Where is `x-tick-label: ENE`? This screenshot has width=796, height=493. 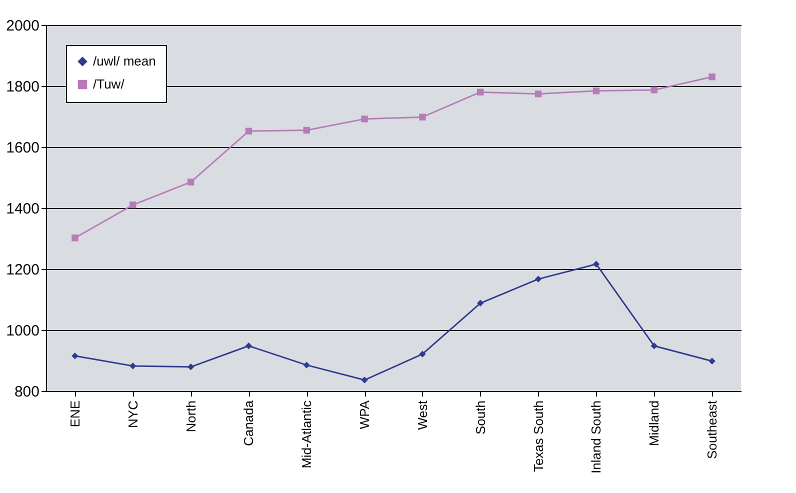
x-tick-label: ENE is located at coordinates (74, 414).